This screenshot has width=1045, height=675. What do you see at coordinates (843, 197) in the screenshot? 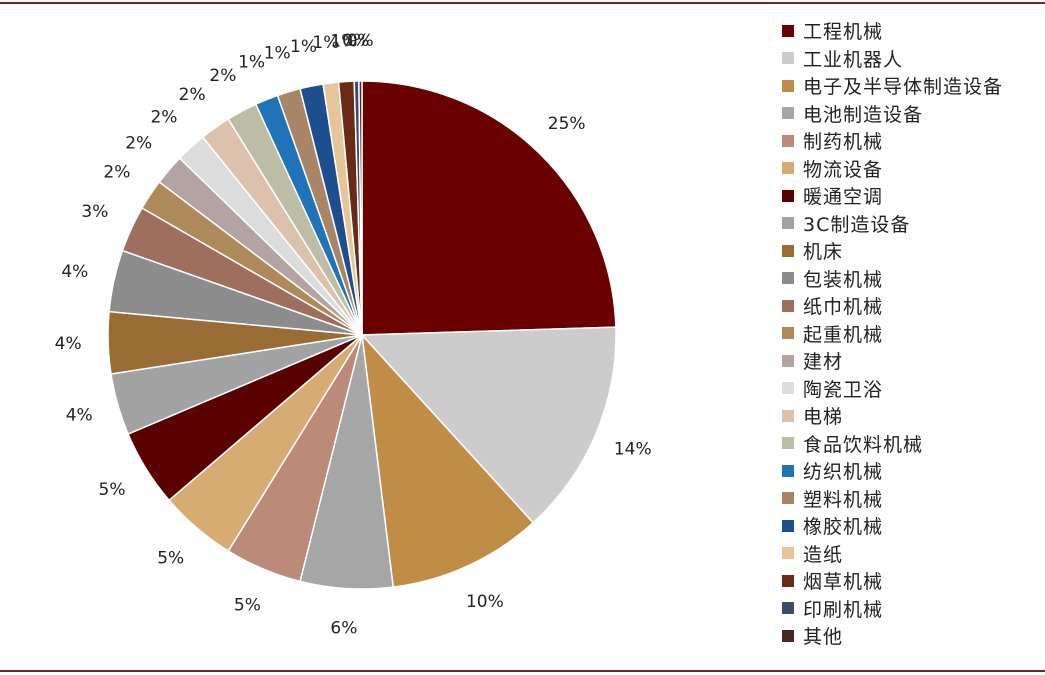
I see `legend-label: 暖通空调` at bounding box center [843, 197].